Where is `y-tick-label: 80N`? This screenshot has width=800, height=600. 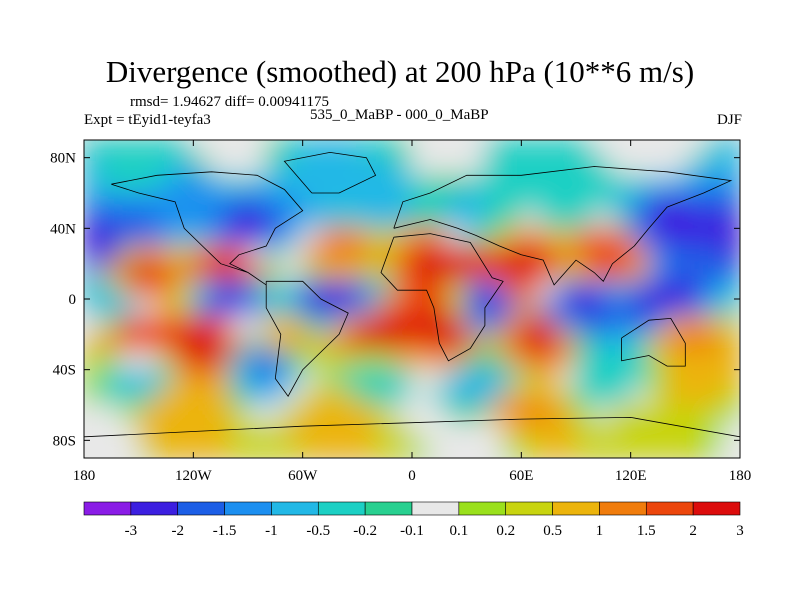 y-tick-label: 80N is located at coordinates (63, 159).